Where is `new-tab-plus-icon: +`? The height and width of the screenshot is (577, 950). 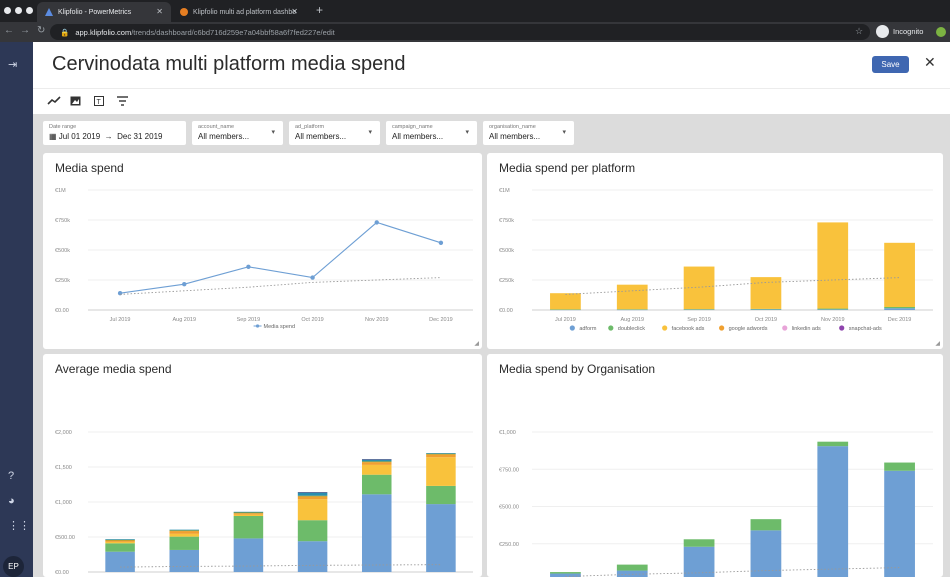
new-tab-plus-icon: + is located at coordinates (320, 10).